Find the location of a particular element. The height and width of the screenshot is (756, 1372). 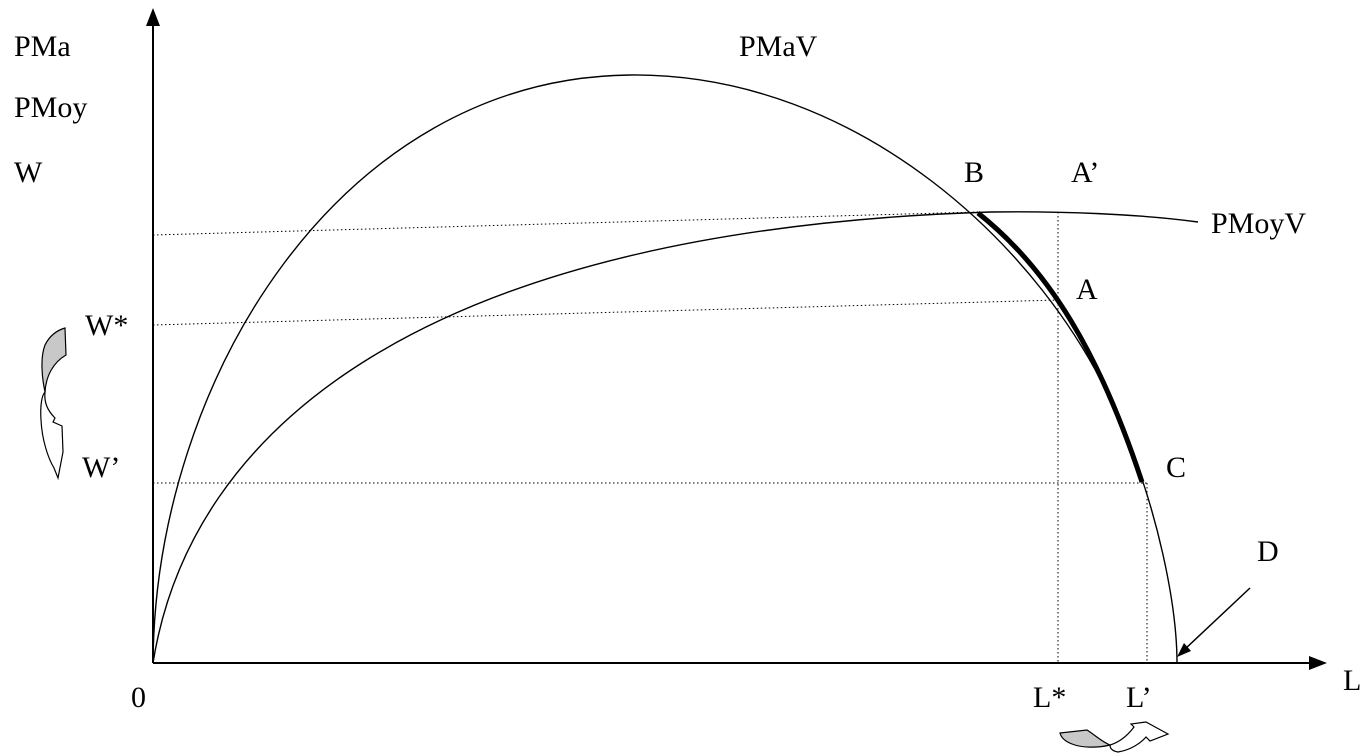

pmoyv-curve-label: PMoyV is located at coordinates (1258, 223).